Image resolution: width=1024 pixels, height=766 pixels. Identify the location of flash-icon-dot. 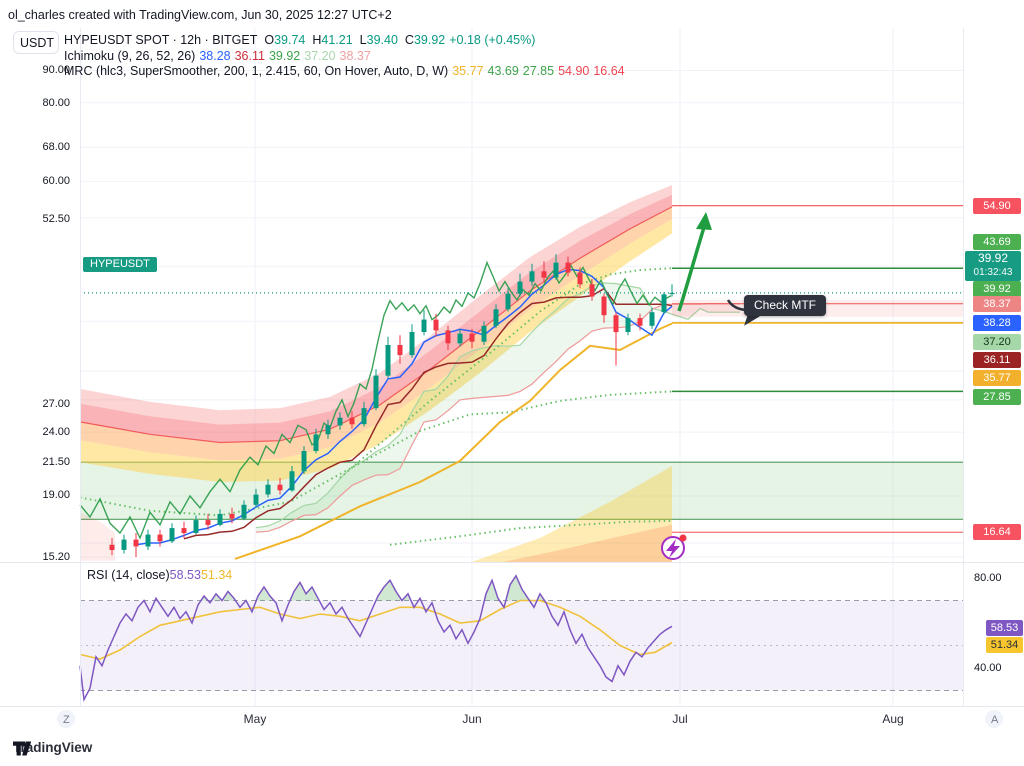
(683, 538).